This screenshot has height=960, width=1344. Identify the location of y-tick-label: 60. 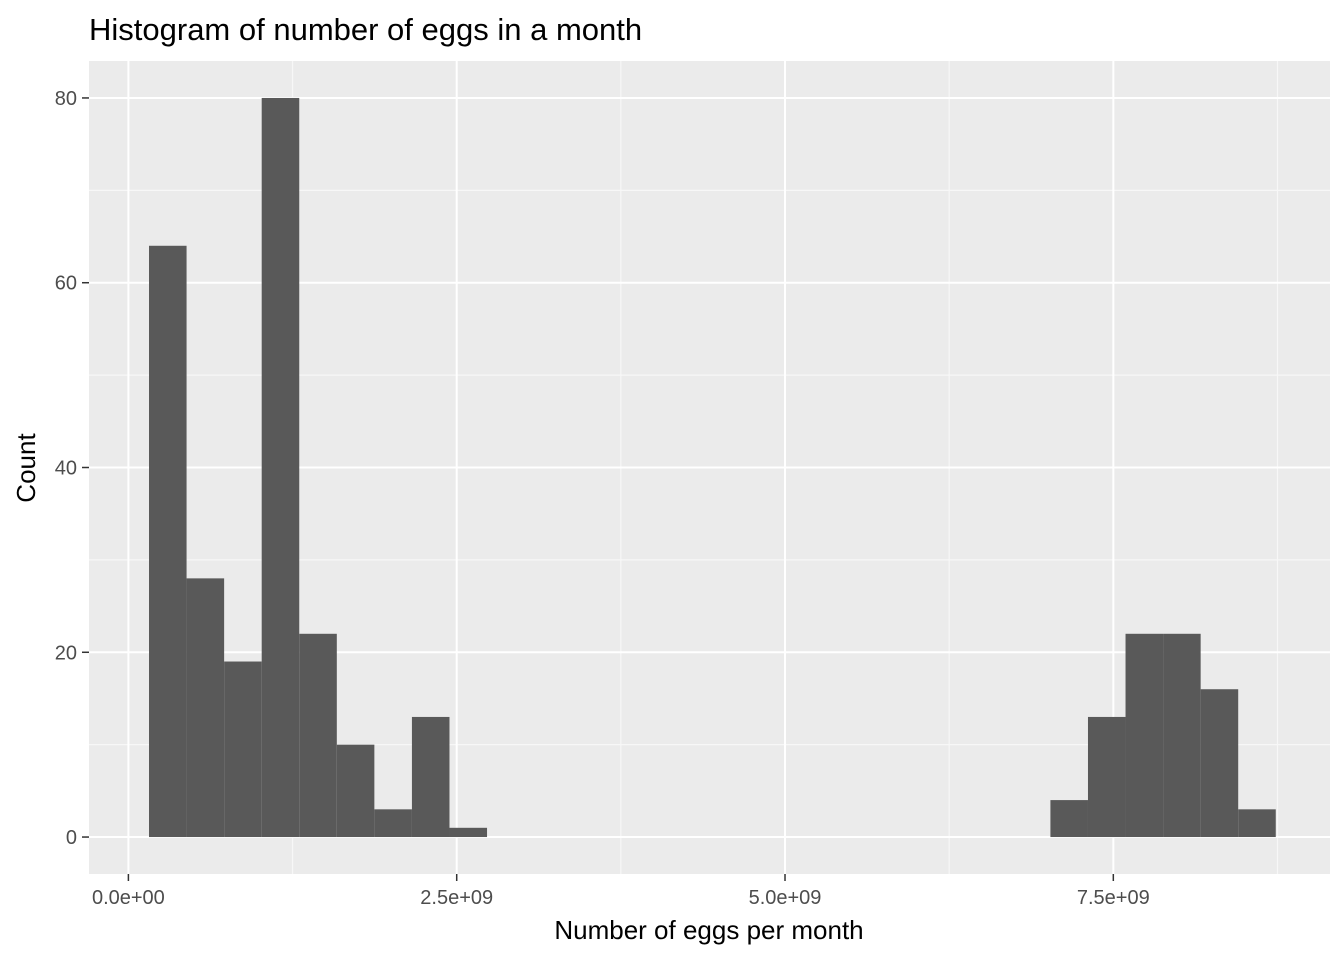
(66, 284).